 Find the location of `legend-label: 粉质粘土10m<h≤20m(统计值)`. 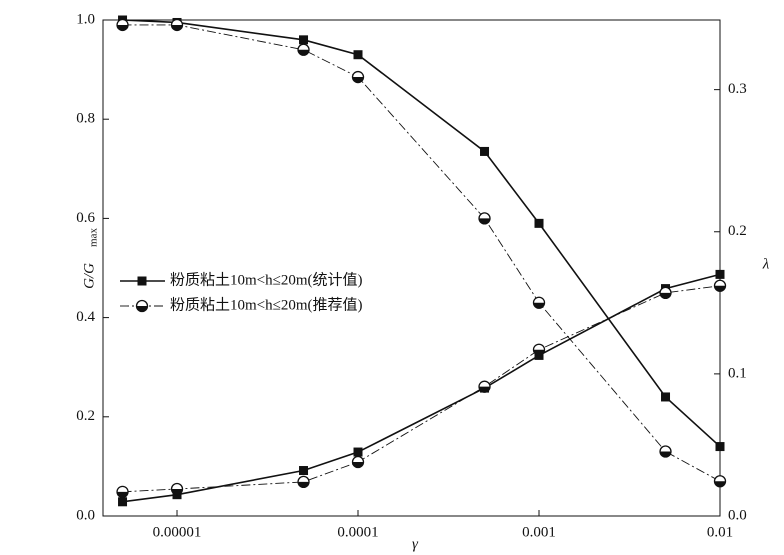

legend-label: 粉质粘土10m<h≤20m(统计值) is located at coordinates (266, 279).